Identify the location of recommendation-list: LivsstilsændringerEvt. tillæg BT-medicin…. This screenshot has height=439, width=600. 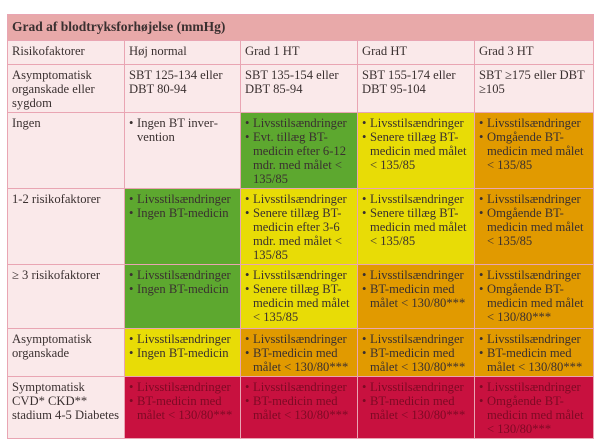
(299, 151).